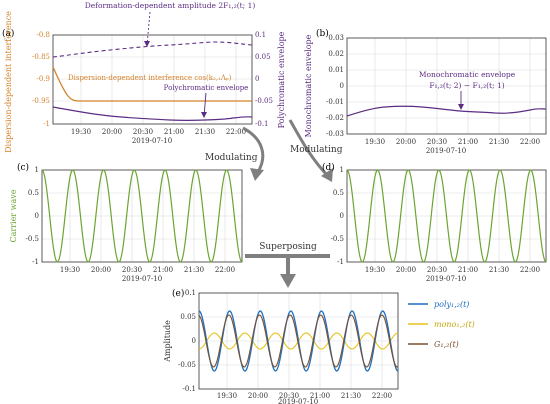 This screenshot has height=404, width=550. Describe the element at coordinates (335, 102) in the screenshot. I see `ytick-label: -0.01` at that location.